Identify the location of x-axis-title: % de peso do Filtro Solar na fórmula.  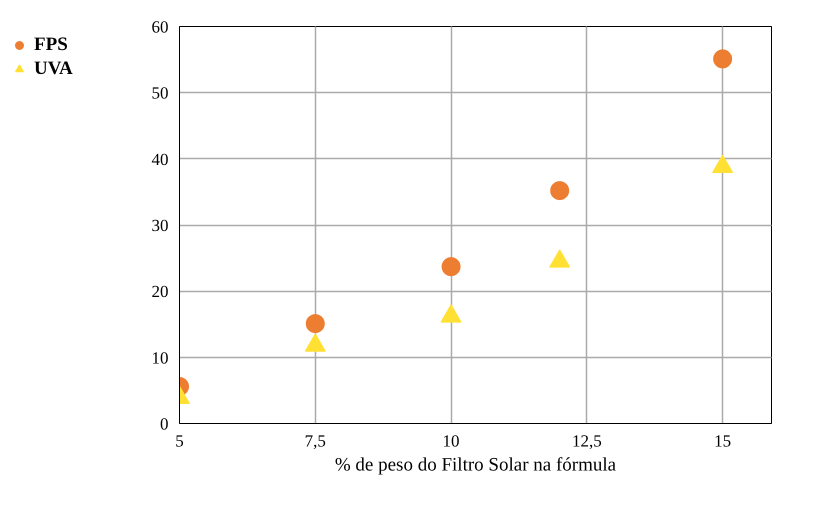
(475, 465).